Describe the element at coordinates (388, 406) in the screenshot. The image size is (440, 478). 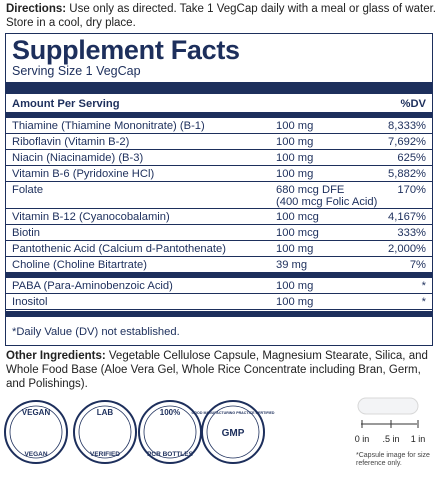
I see `capsule` at that location.